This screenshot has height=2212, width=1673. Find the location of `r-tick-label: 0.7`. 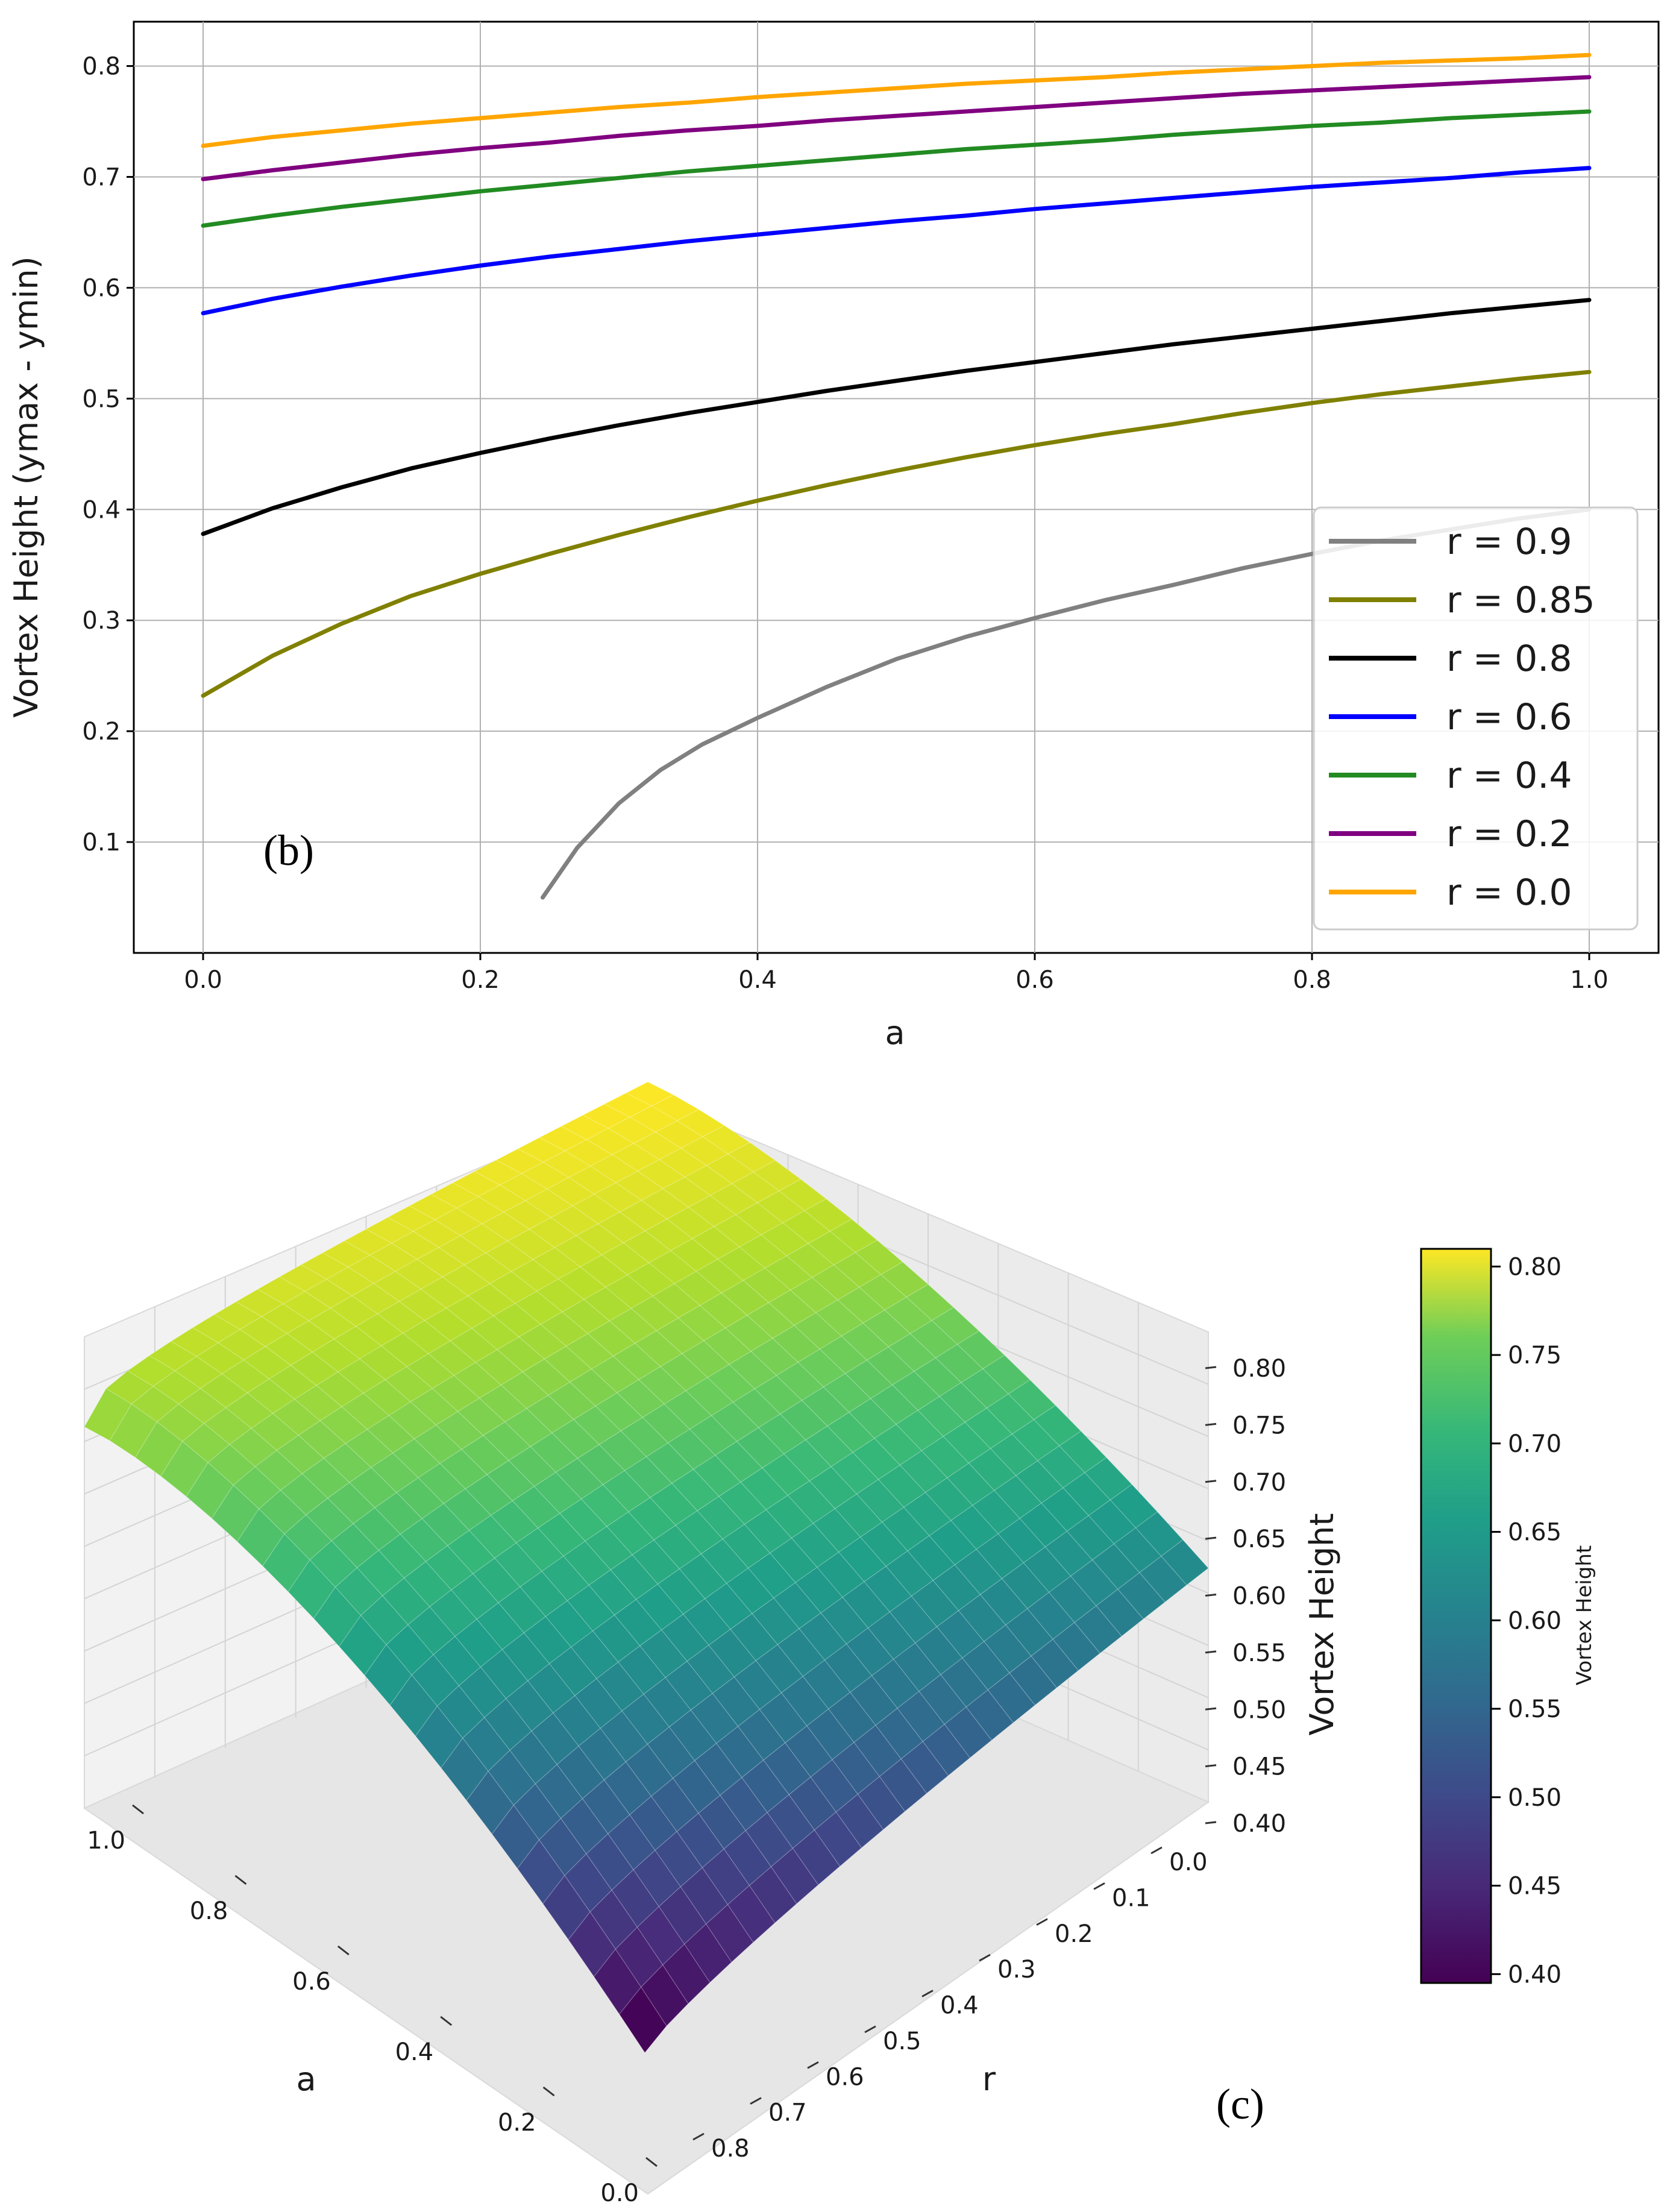

r-tick-label: 0.7 is located at coordinates (787, 2113).